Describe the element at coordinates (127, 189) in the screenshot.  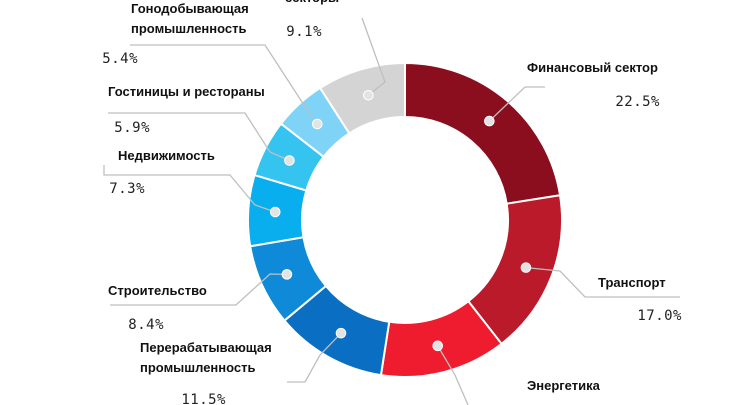
I see `slice-value-6: 7.3%` at that location.